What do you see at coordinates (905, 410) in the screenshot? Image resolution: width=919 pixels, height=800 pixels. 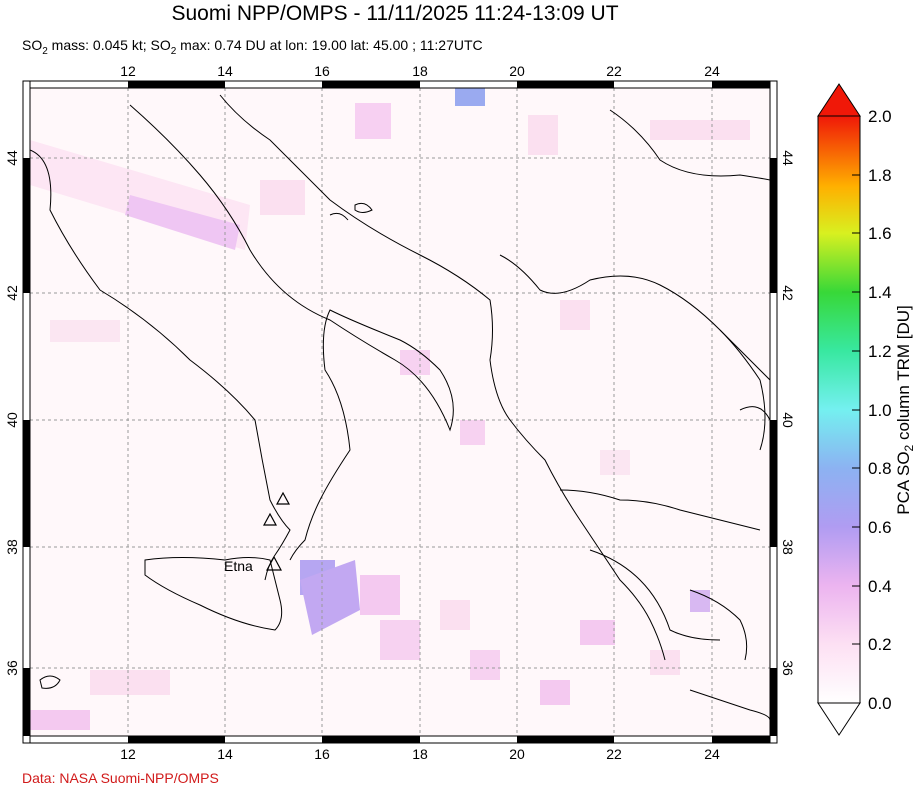 I see `colorbar-label: PCA SO2 column TRM [DU]` at bounding box center [905, 410].